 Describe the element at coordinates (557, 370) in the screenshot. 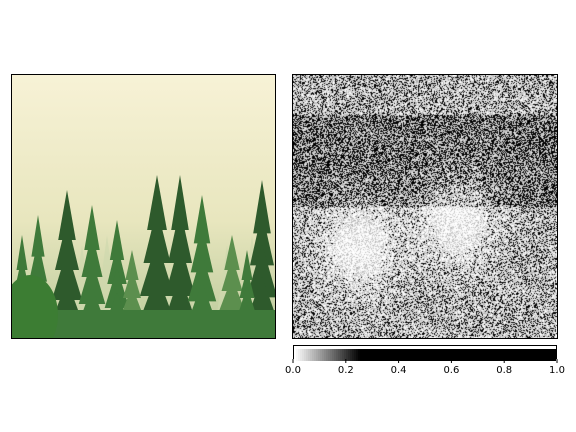

I see `colorbar-tick-label: 1.0` at that location.